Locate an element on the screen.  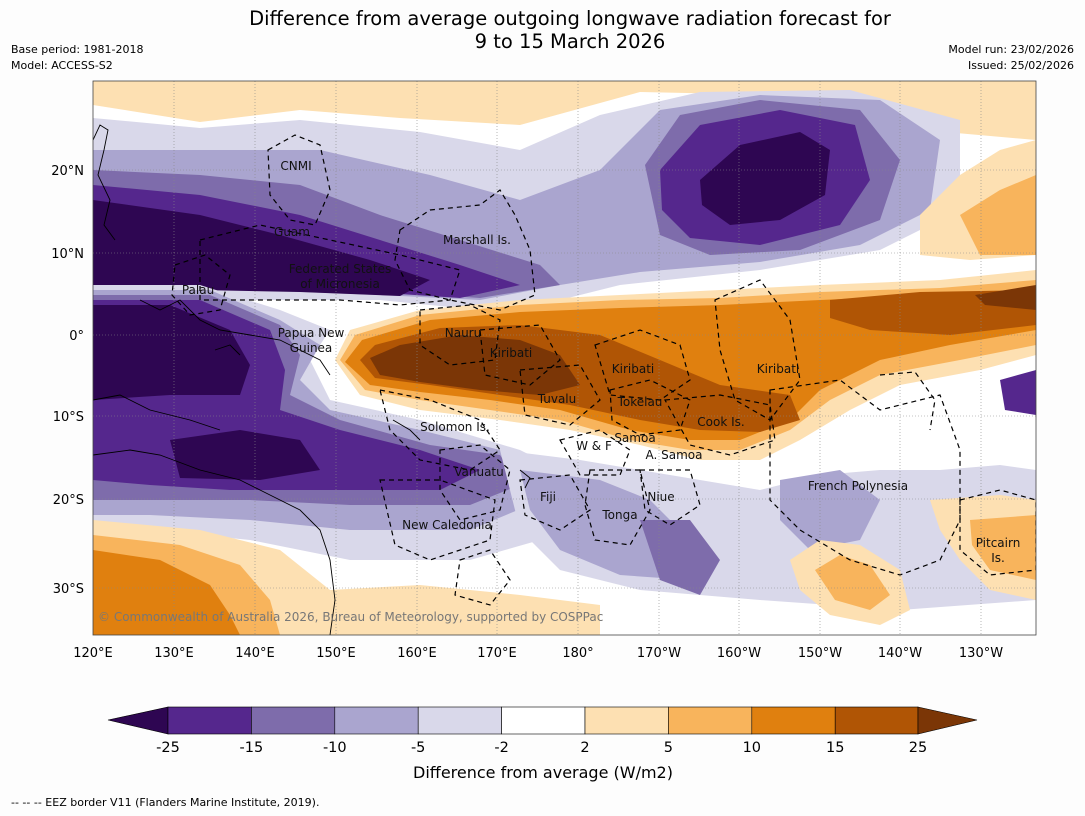
x-tick-170e: 170°E is located at coordinates (497, 653).